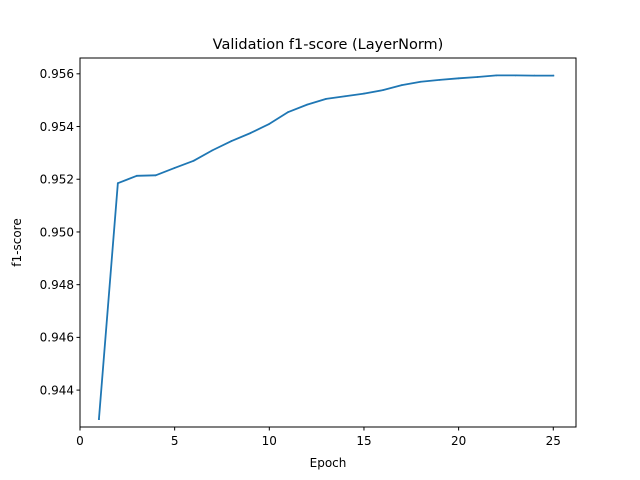  I want to click on y-axis-label: f1-score, so click(17, 242).